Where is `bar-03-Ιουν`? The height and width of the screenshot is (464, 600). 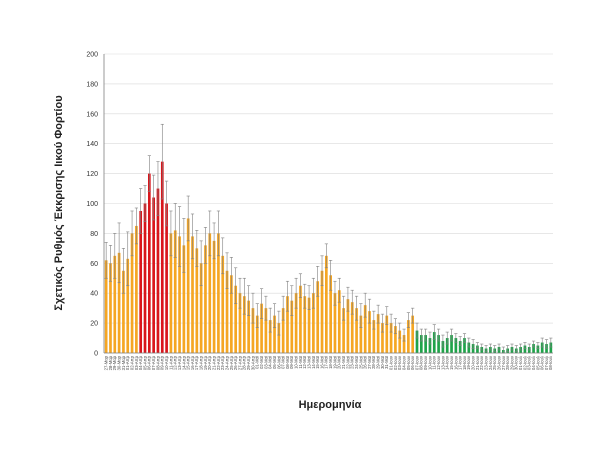
bar-03-Ιουν is located at coordinates (400, 341).